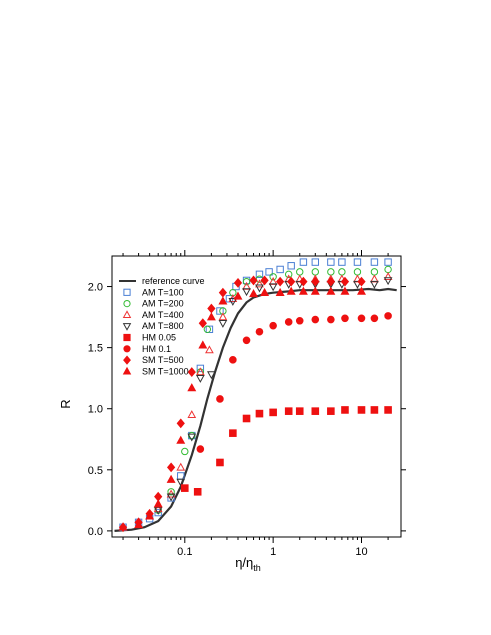 This screenshot has width=491, height=635. What do you see at coordinates (156, 349) in the screenshot?
I see `legend-label: HM 0.1` at bounding box center [156, 349].